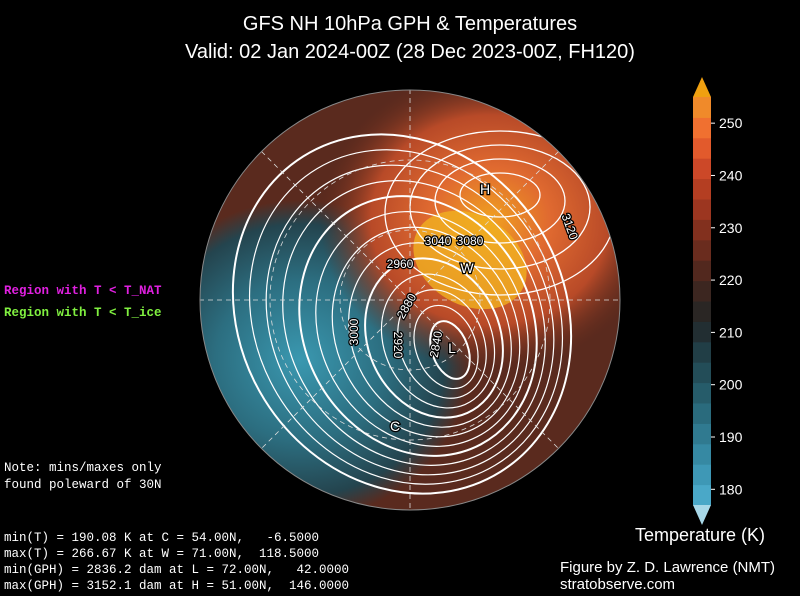  What do you see at coordinates (731, 332) in the screenshot?
I see `colorbar-tick-label: 210` at bounding box center [731, 332].